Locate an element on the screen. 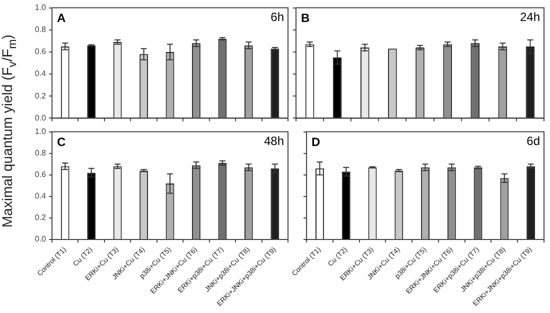  annotation: C is located at coordinates (61, 142).